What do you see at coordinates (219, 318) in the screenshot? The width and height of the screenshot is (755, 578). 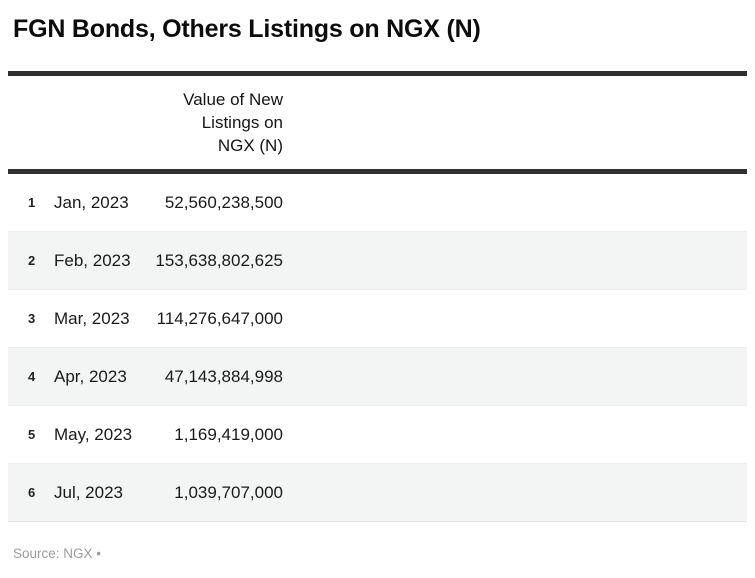 I see `row-value: 114,276,647,000` at bounding box center [219, 318].